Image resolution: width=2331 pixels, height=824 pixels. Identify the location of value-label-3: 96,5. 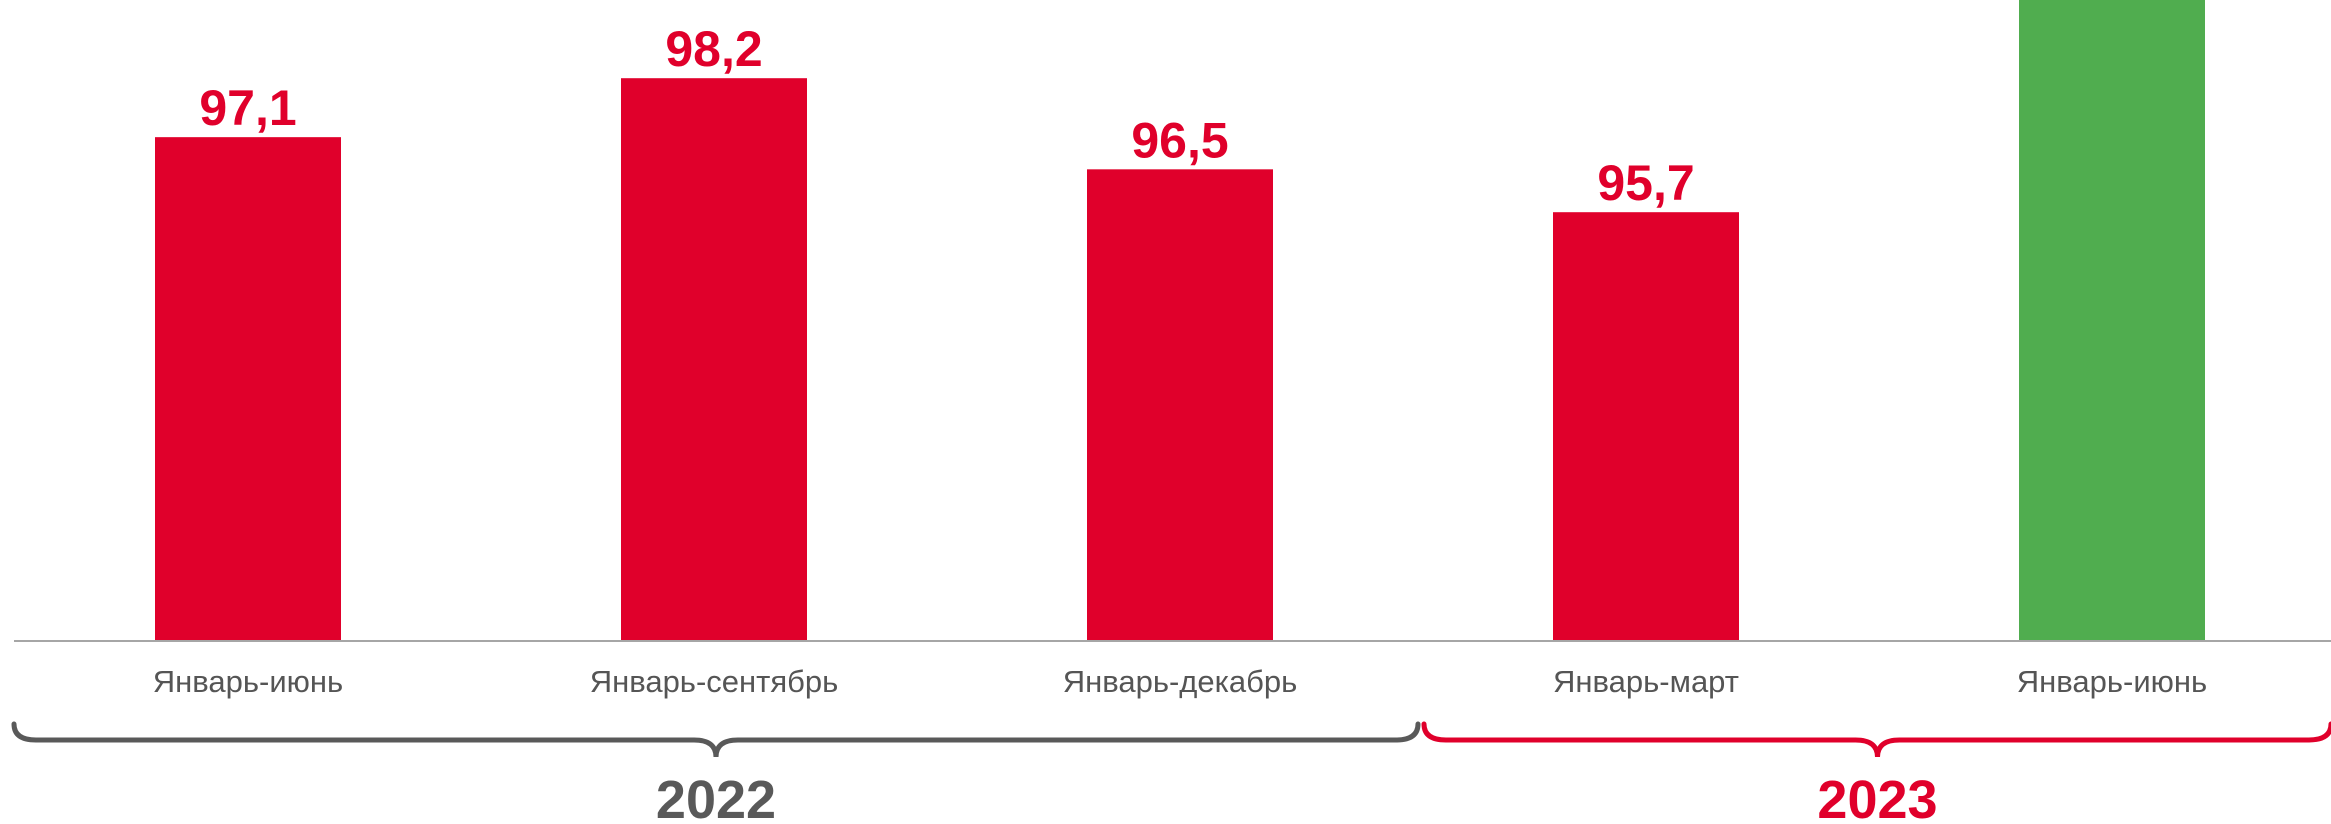
(1179, 140).